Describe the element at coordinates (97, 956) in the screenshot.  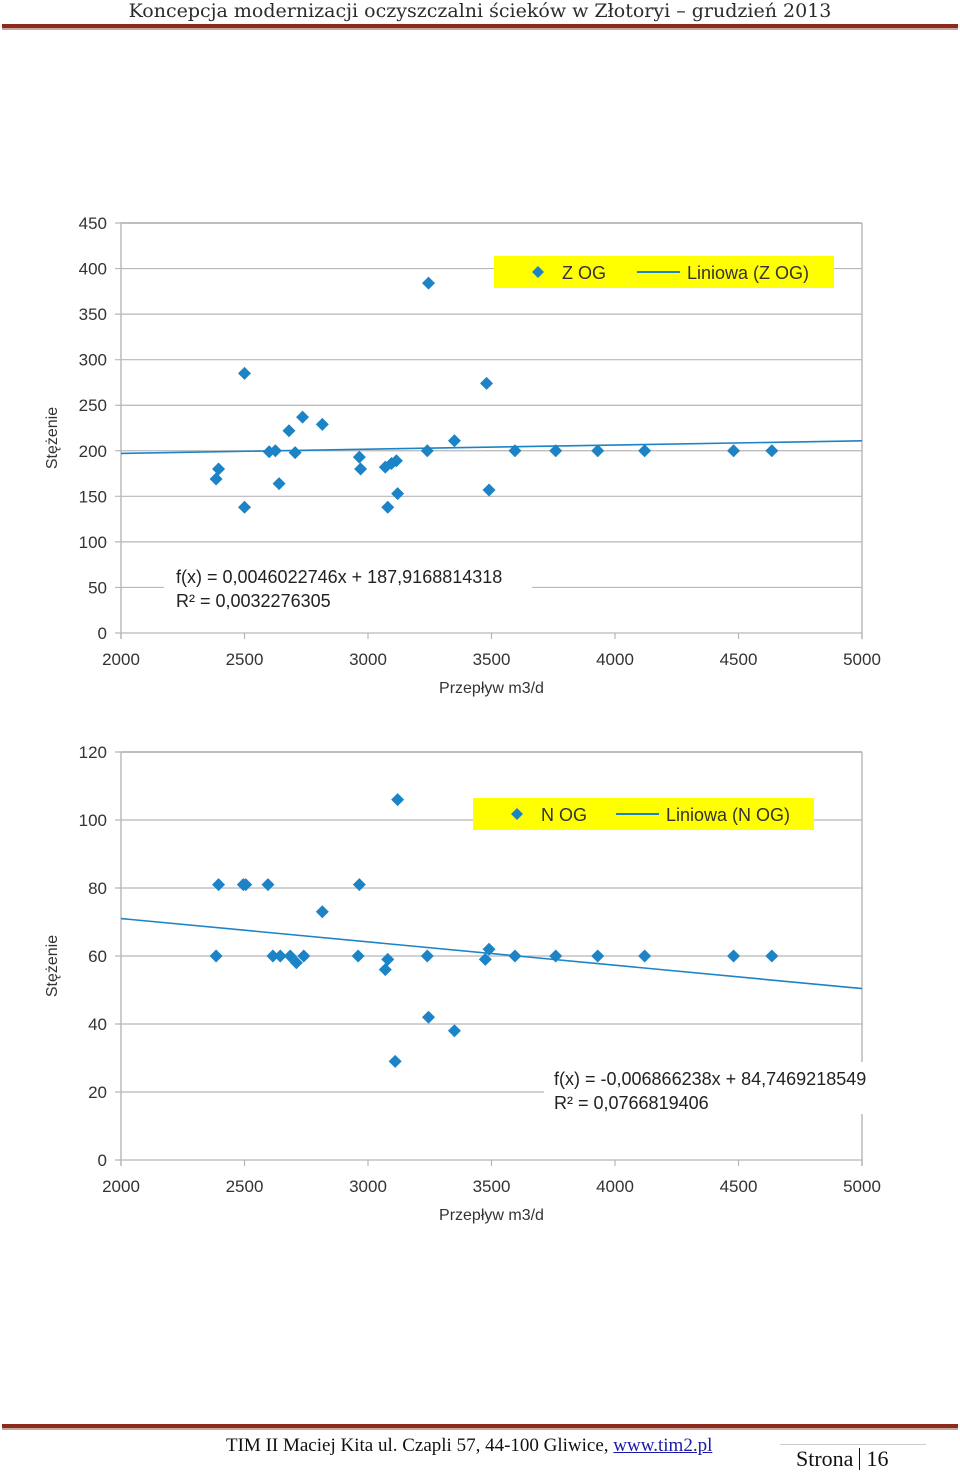
I see `y-tick-label: 60` at that location.